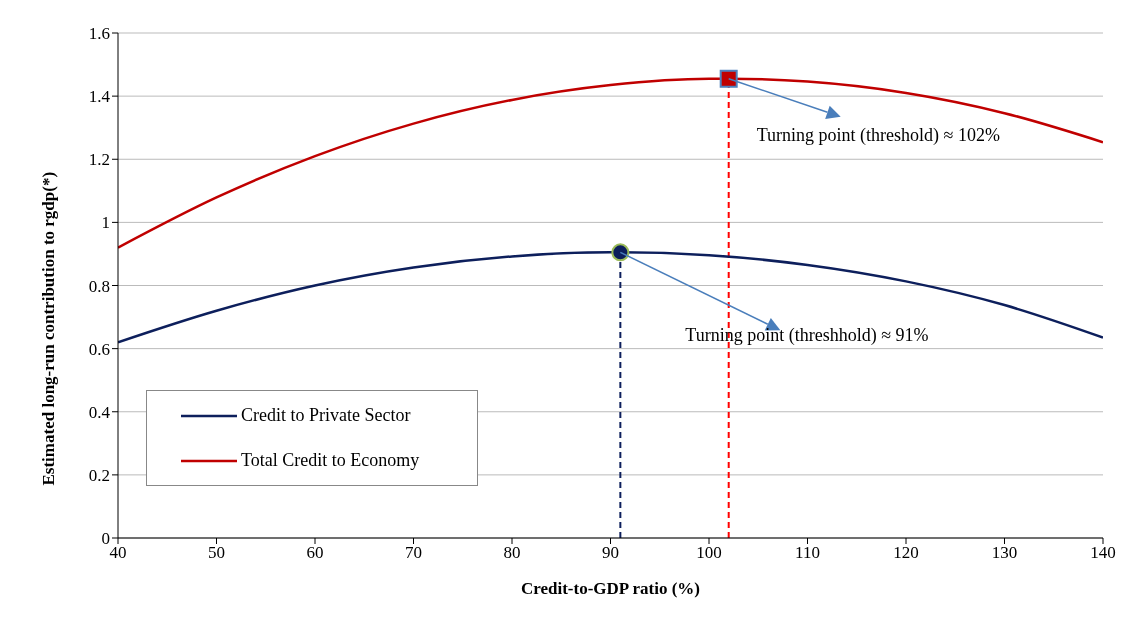 The height and width of the screenshot is (636, 1148). Describe the element at coordinates (216, 553) in the screenshot. I see `x-tick-label: 50` at that location.